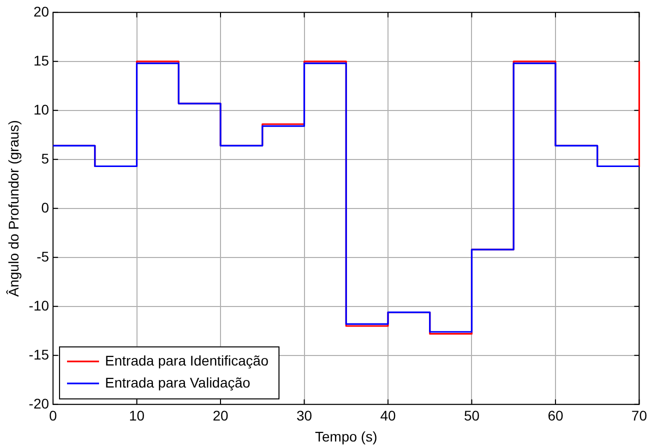  Describe the element at coordinates (556, 416) in the screenshot. I see `x-tick-label: 60` at that location.